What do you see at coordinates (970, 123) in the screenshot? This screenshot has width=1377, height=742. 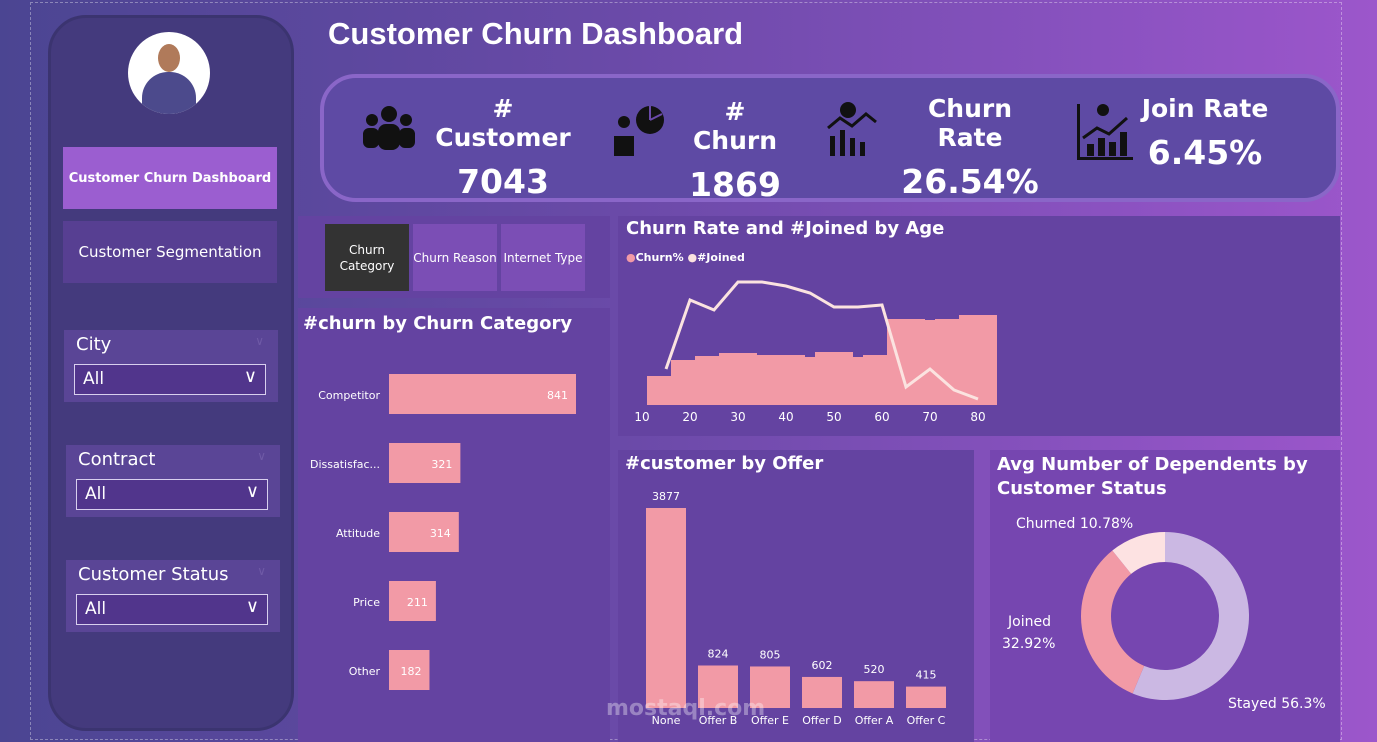 I see `kpi-label: Churn Rate` at bounding box center [970, 123].